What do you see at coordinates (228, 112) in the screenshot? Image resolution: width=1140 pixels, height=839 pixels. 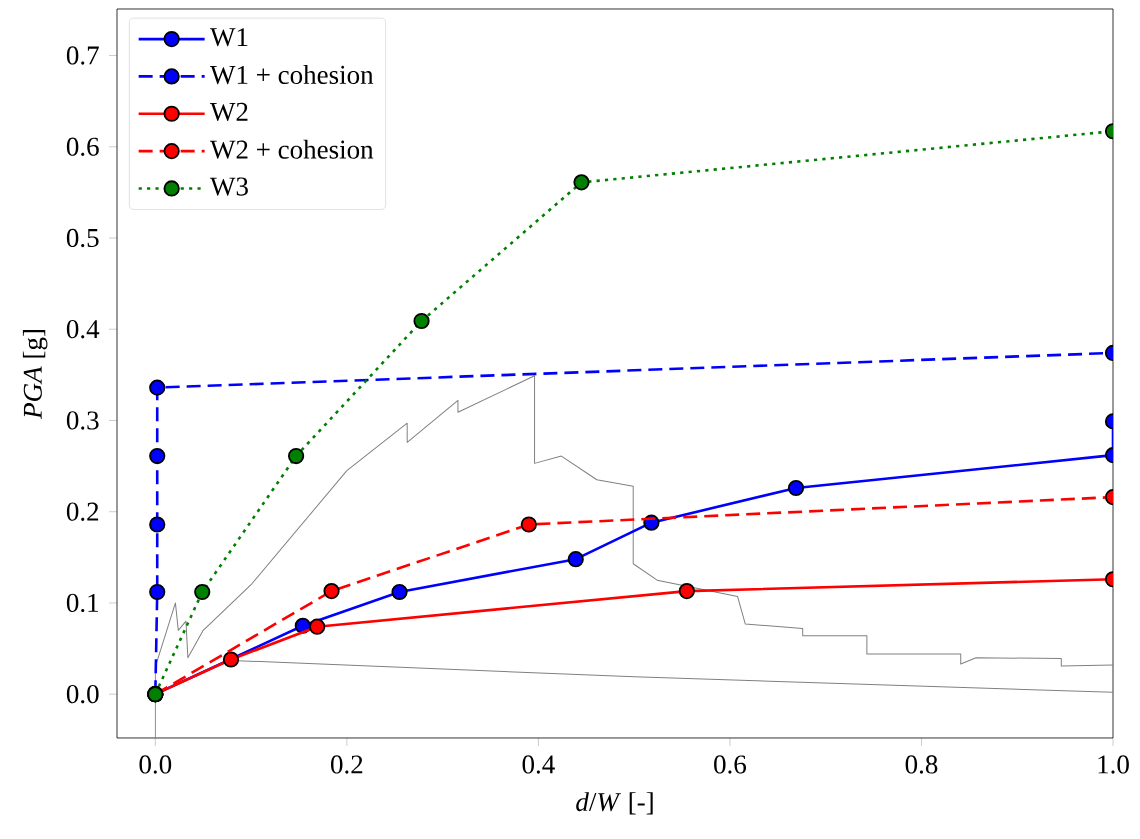 I see `legend-label: W2` at bounding box center [228, 112].